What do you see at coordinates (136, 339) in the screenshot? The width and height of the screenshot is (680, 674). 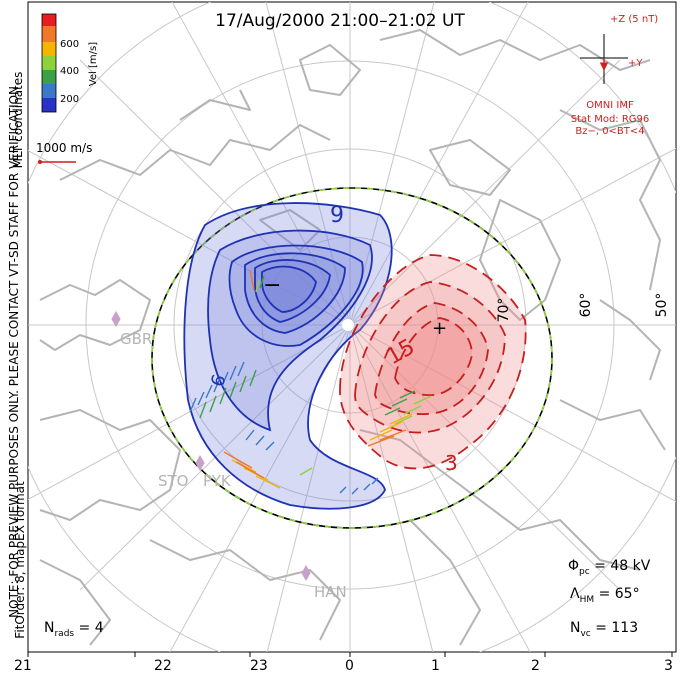 I see `station-gbr: GBR` at bounding box center [136, 339].